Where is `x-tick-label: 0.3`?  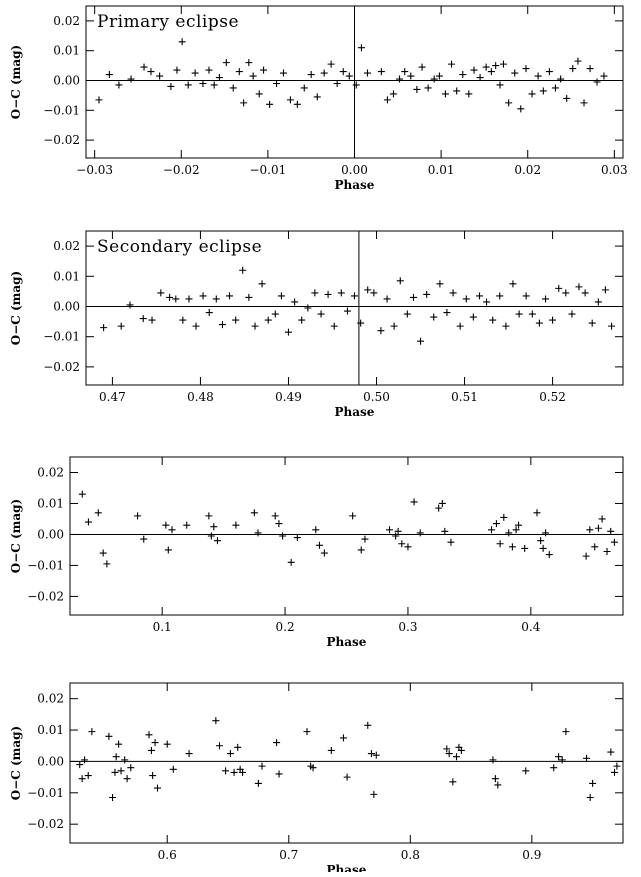
x-tick-label: 0.3 is located at coordinates (407, 627).